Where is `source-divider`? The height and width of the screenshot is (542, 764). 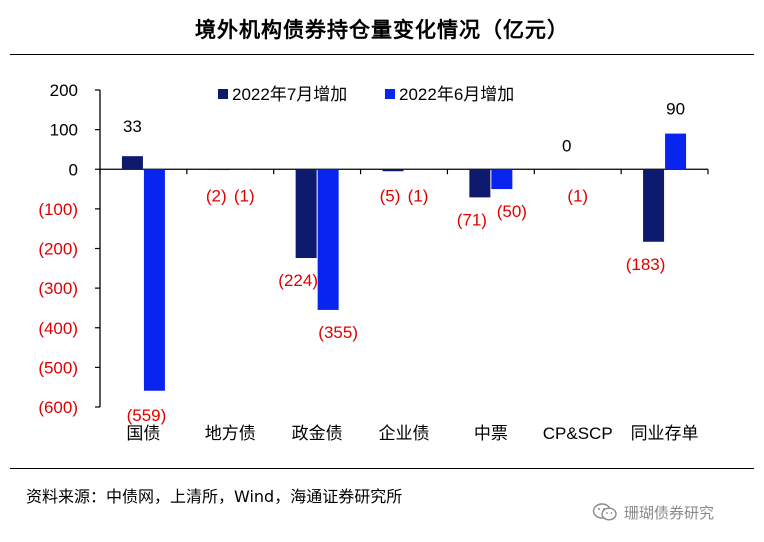 source-divider is located at coordinates (382, 468).